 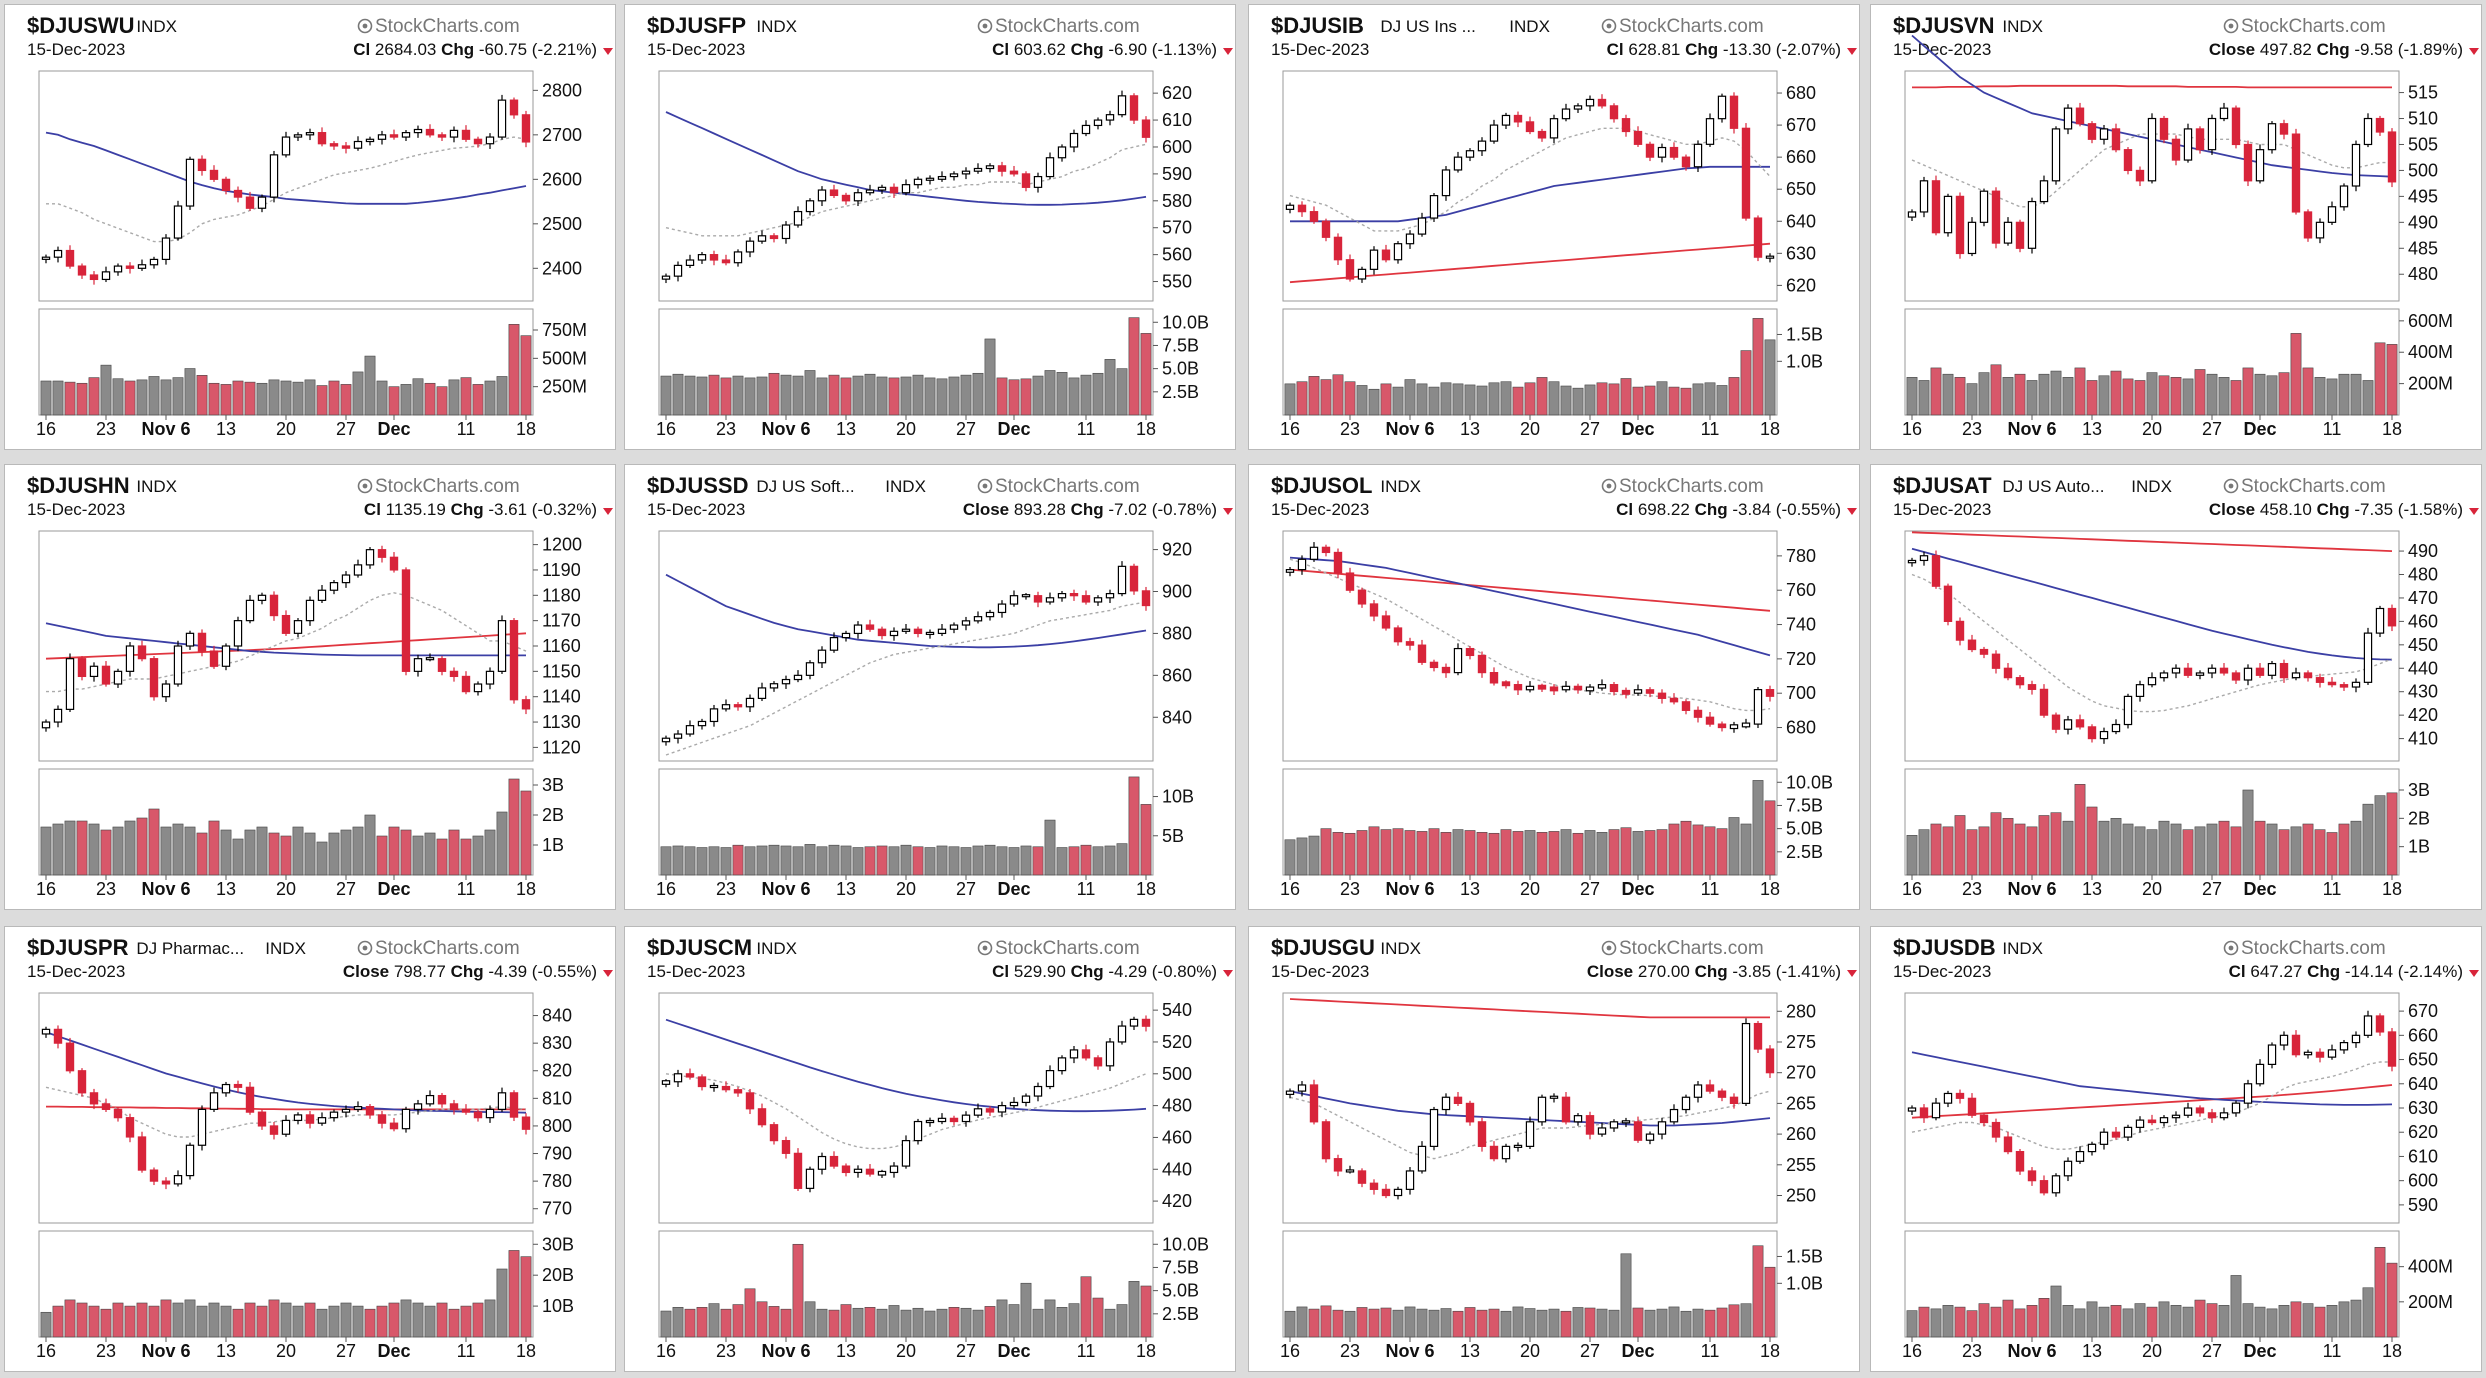 What do you see at coordinates (285, 639) in the screenshot?
I see `ma-mid-line` at bounding box center [285, 639].